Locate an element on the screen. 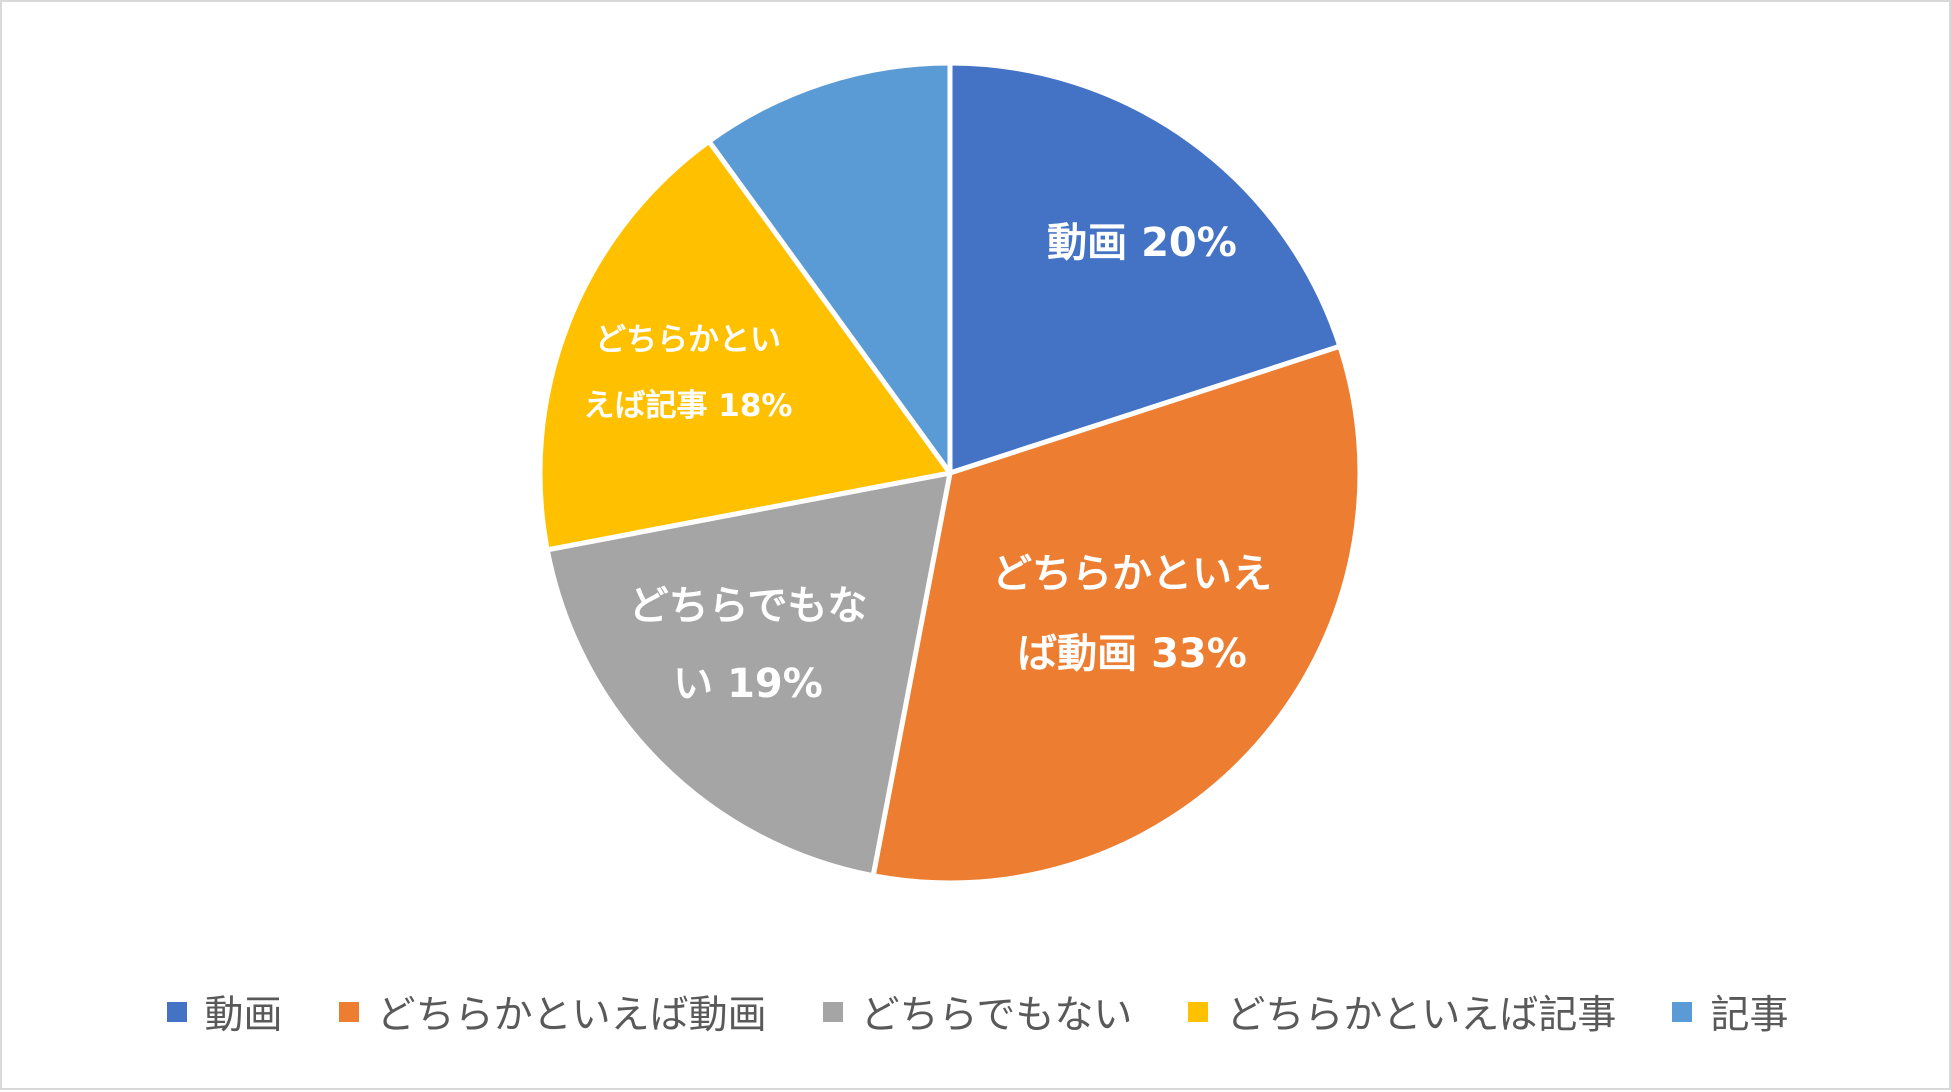 Image resolution: width=1951 pixels, height=1092 pixels. legend-item-4: 記事 is located at coordinates (1730, 1012).